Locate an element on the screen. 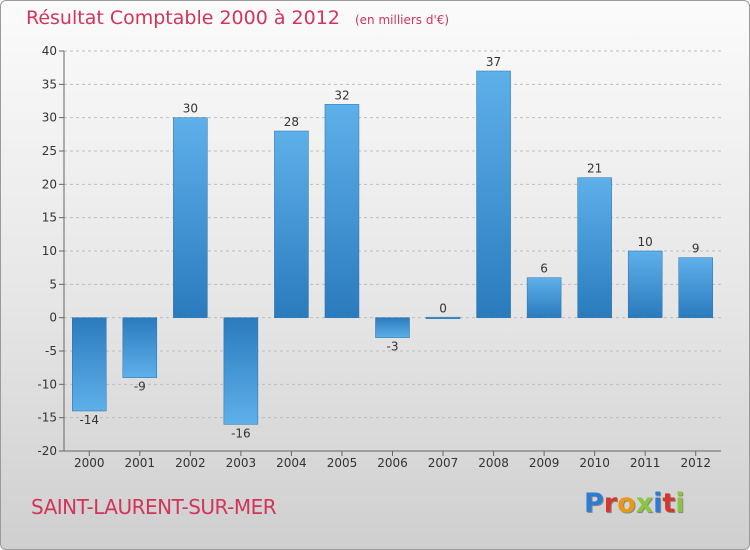 The width and height of the screenshot is (750, 550). x-tick-label: 2011 is located at coordinates (645, 463).